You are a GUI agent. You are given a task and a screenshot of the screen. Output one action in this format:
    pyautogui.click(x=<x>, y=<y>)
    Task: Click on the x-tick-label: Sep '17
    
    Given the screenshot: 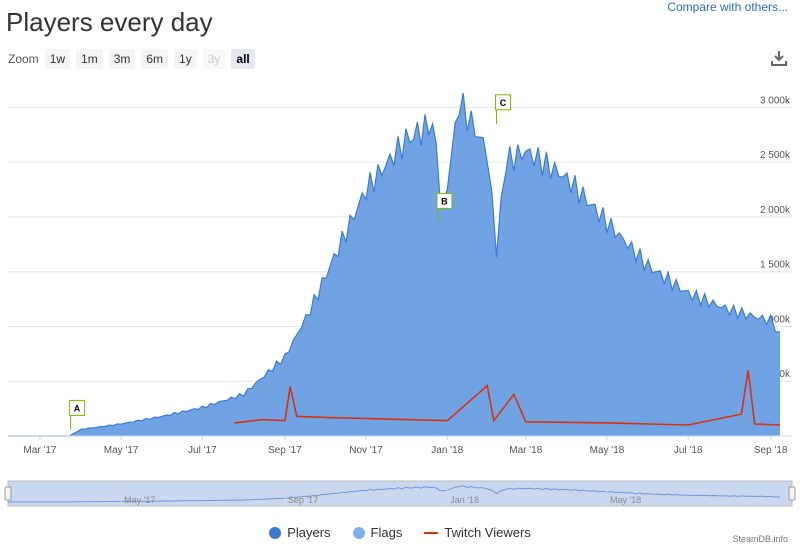 What is the action you would take?
    pyautogui.click(x=285, y=450)
    